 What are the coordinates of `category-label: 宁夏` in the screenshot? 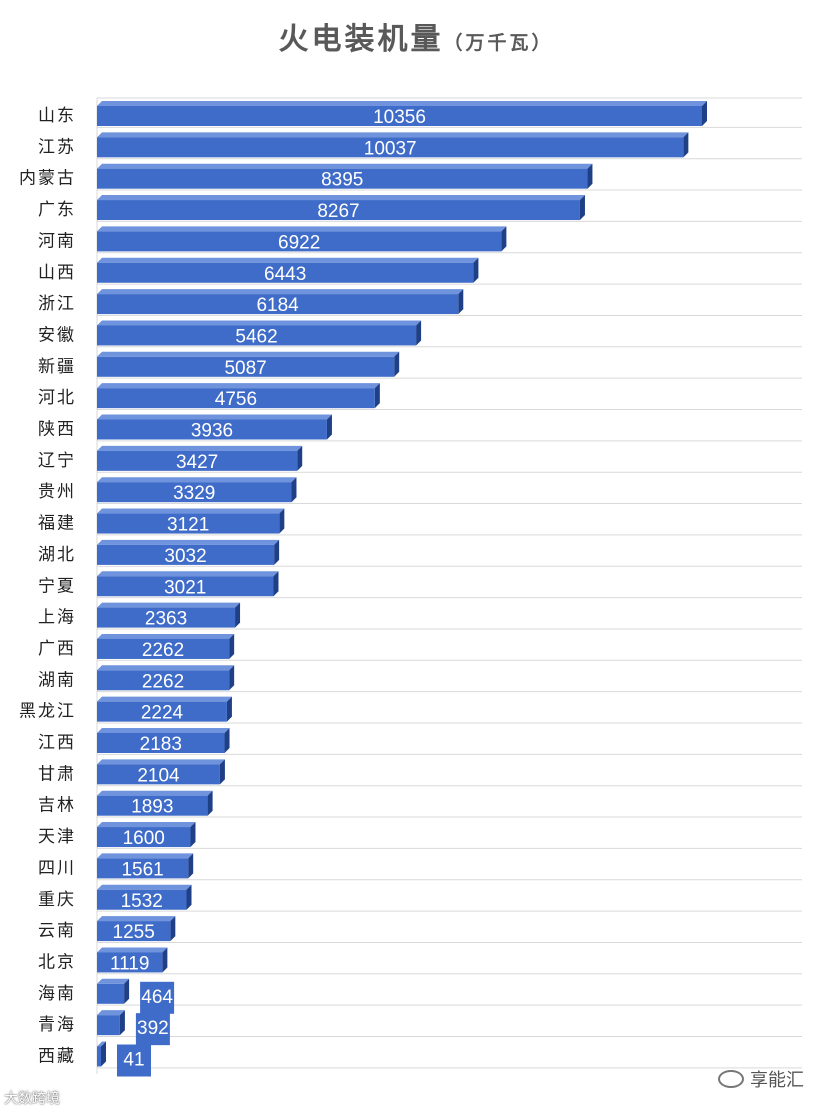 It's located at (57, 586).